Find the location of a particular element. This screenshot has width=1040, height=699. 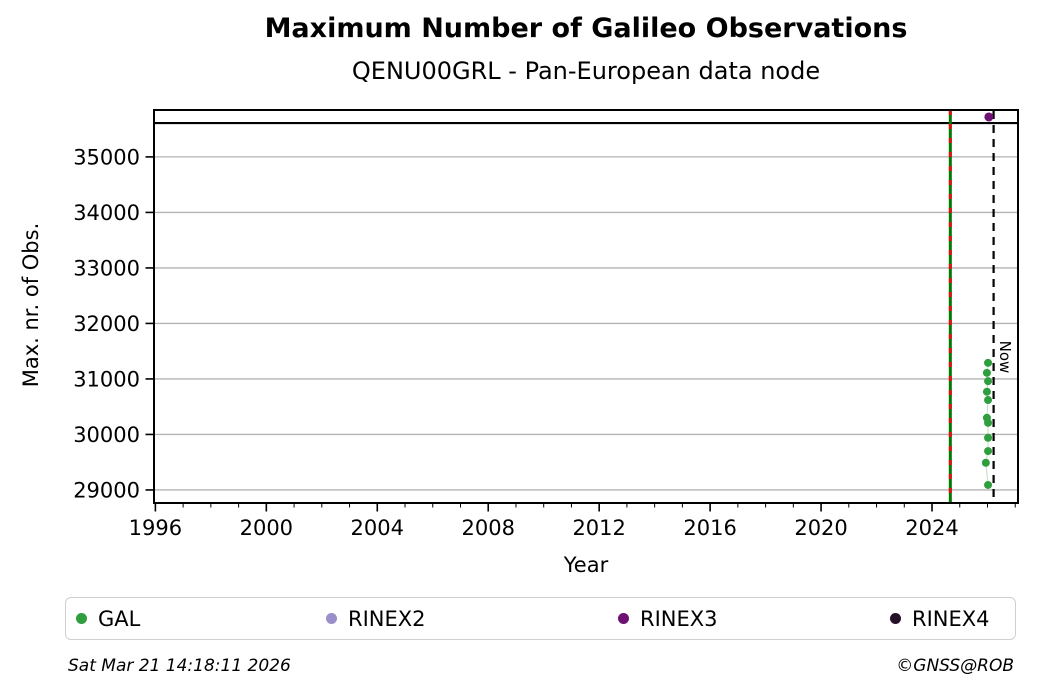

x-tick-label: 2016 is located at coordinates (709, 528).